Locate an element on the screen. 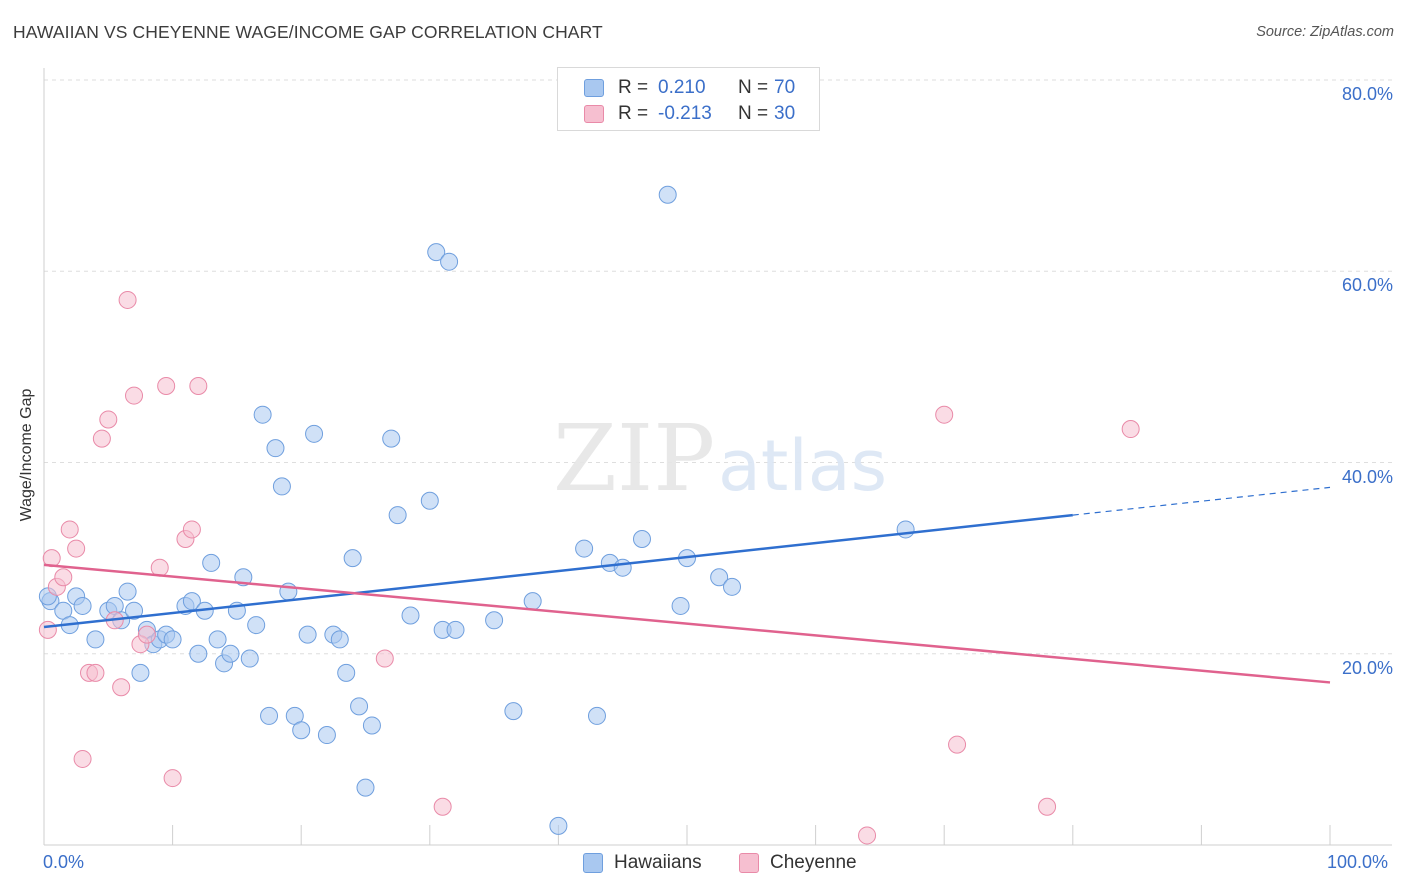 The image size is (1406, 892). legend-row-hawaiians: R = 0.210 N = 70 is located at coordinates (689, 88).